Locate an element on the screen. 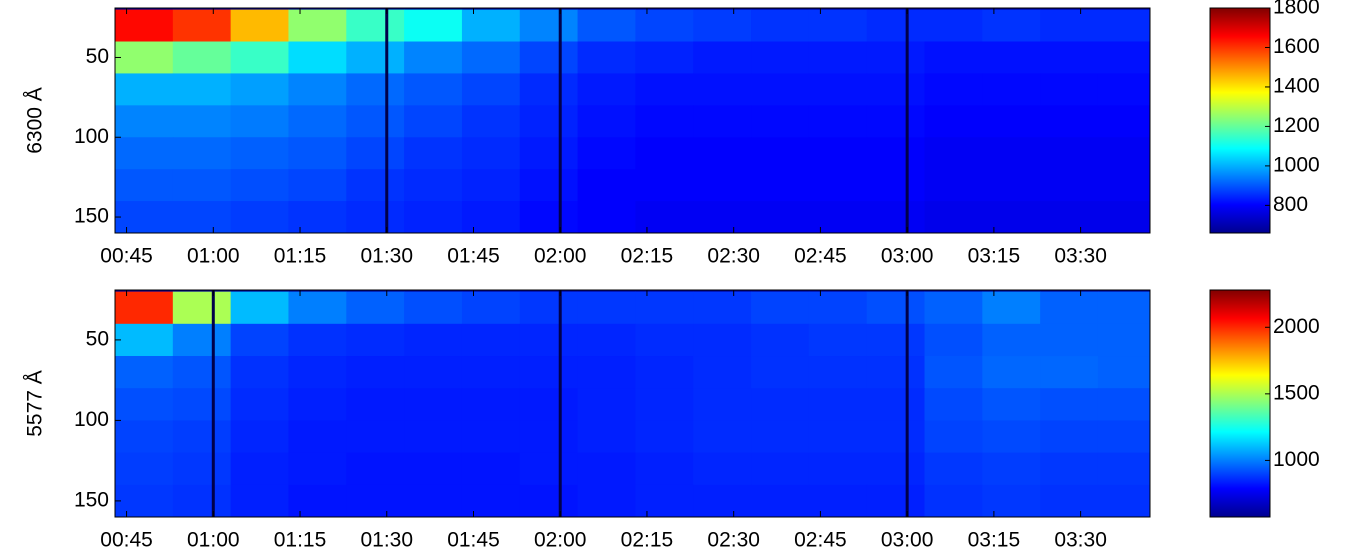  x-tick-label: 03:30 is located at coordinates (1080, 540).